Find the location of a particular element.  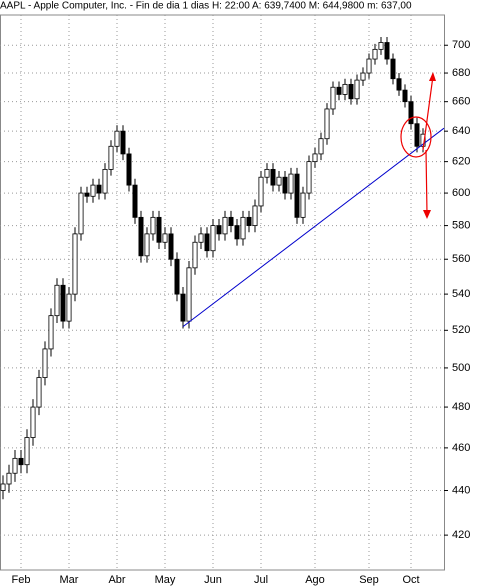

y-tick-label: 420 is located at coordinates (461, 535).